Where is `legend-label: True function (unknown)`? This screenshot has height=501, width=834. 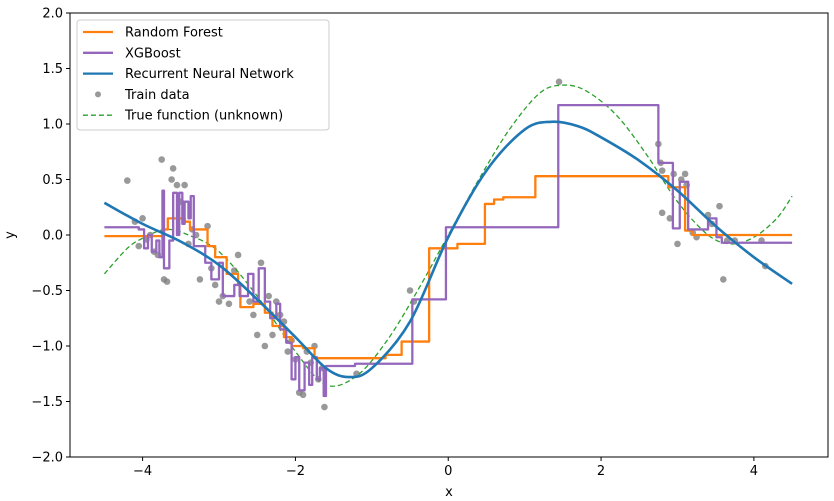 legend-label: True function (unknown) is located at coordinates (203, 116).